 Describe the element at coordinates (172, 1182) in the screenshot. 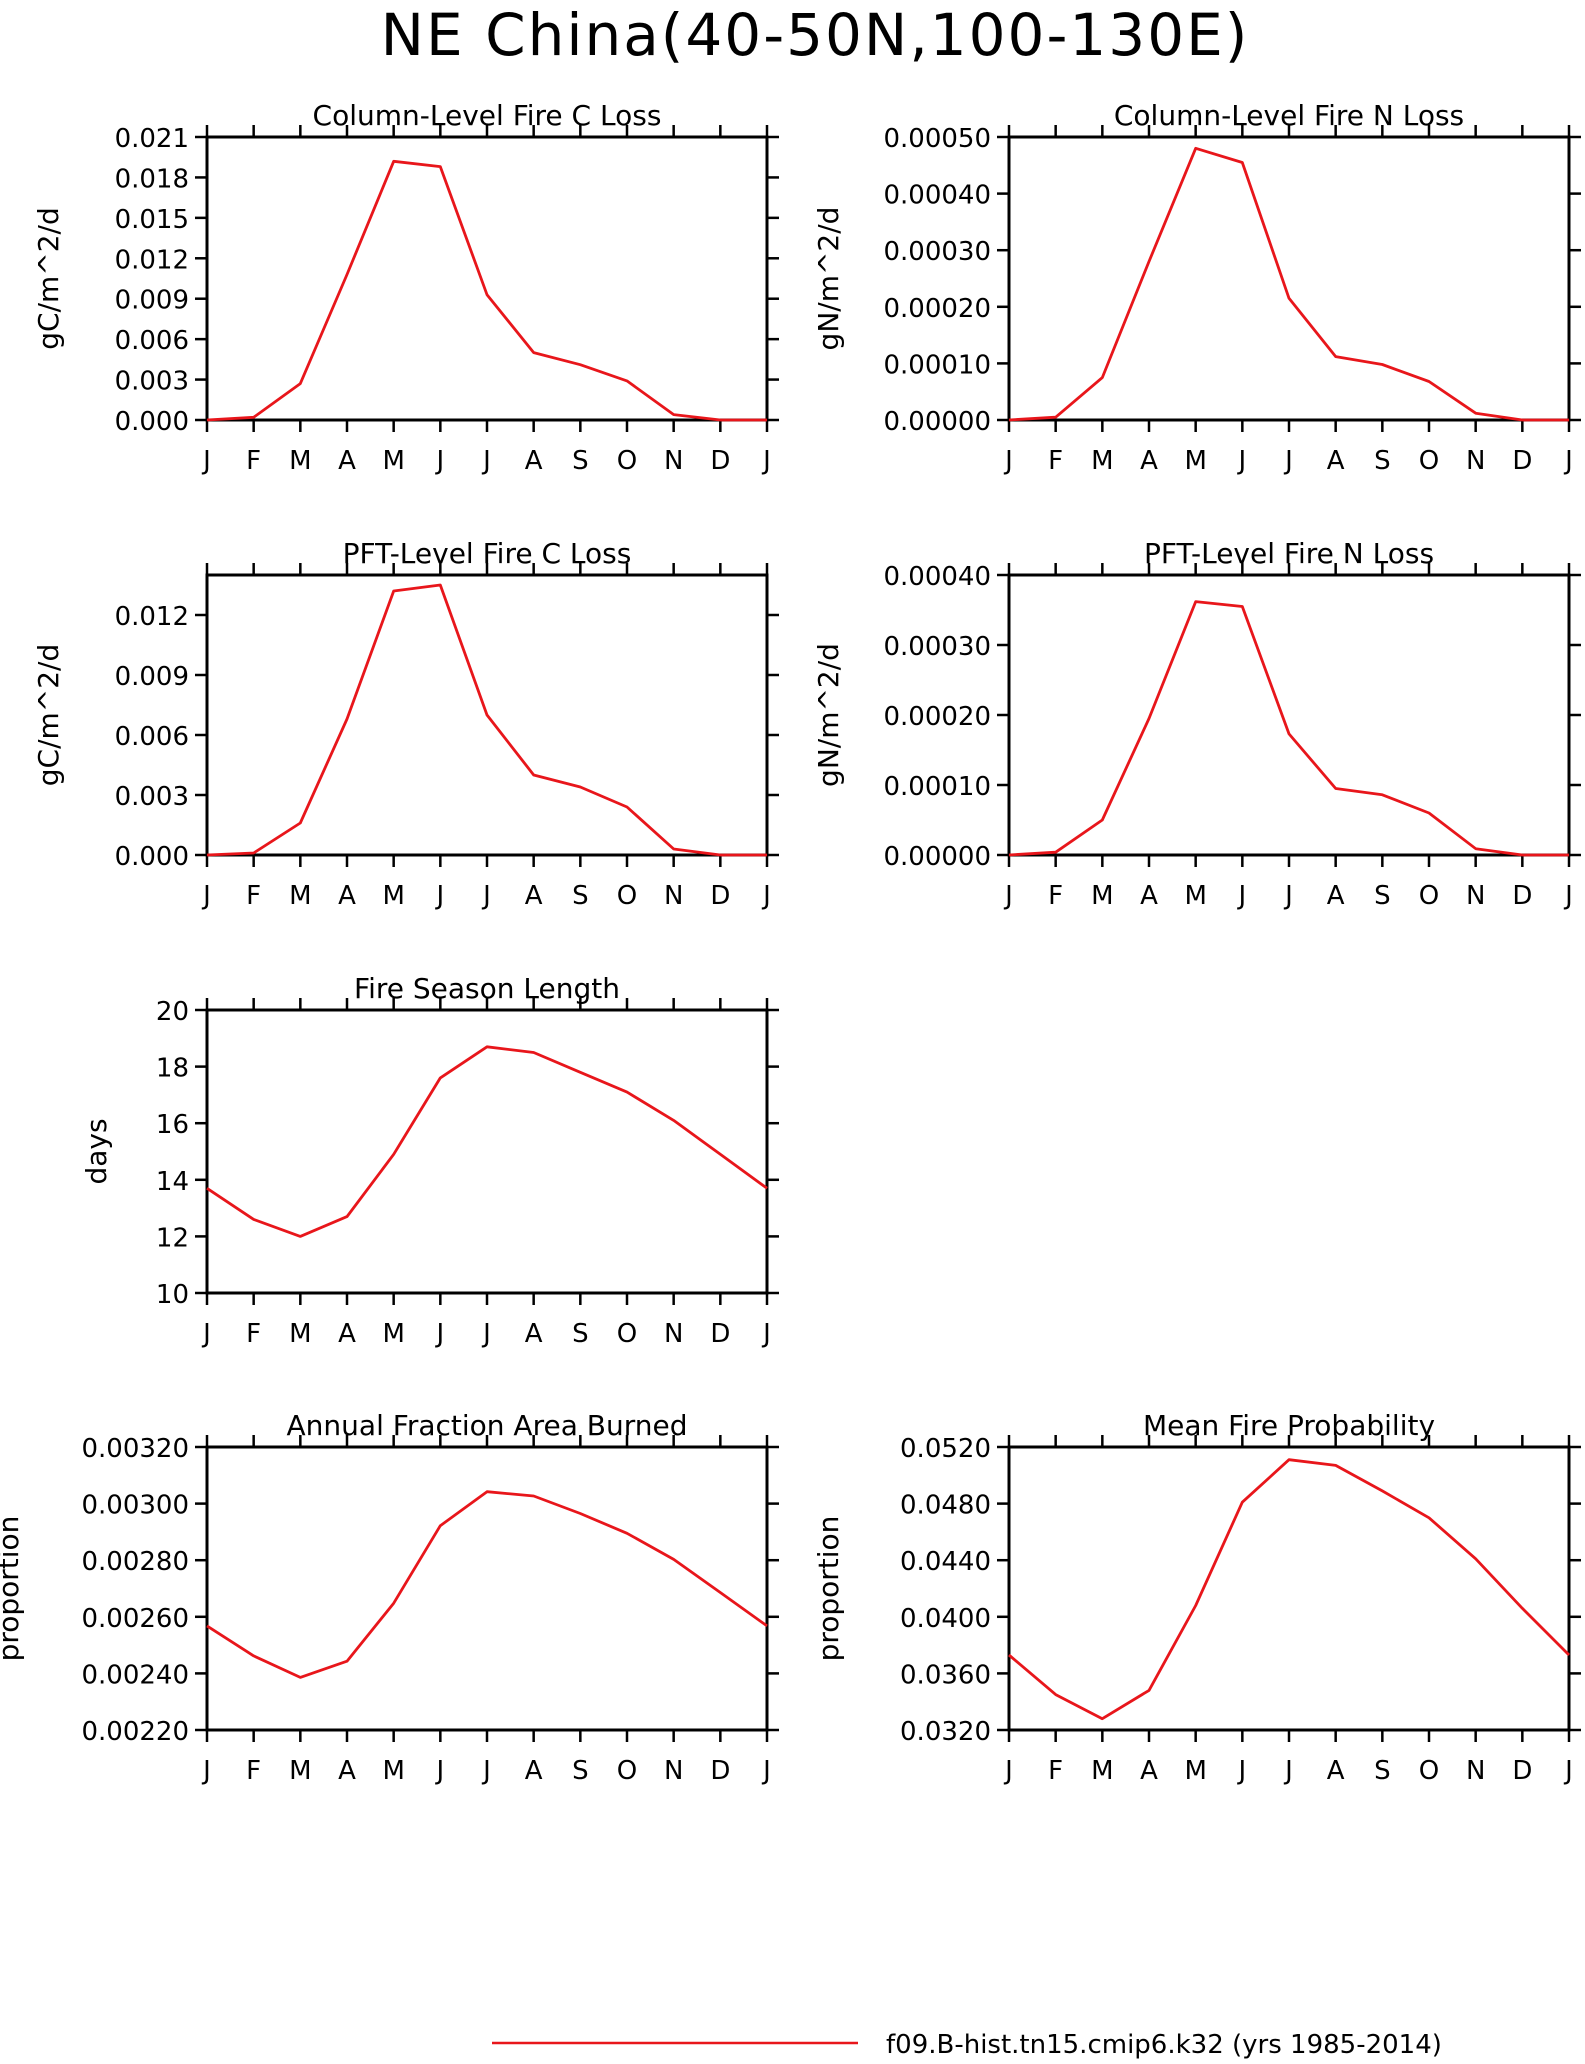

I see `y-tick-label: 14` at that location.